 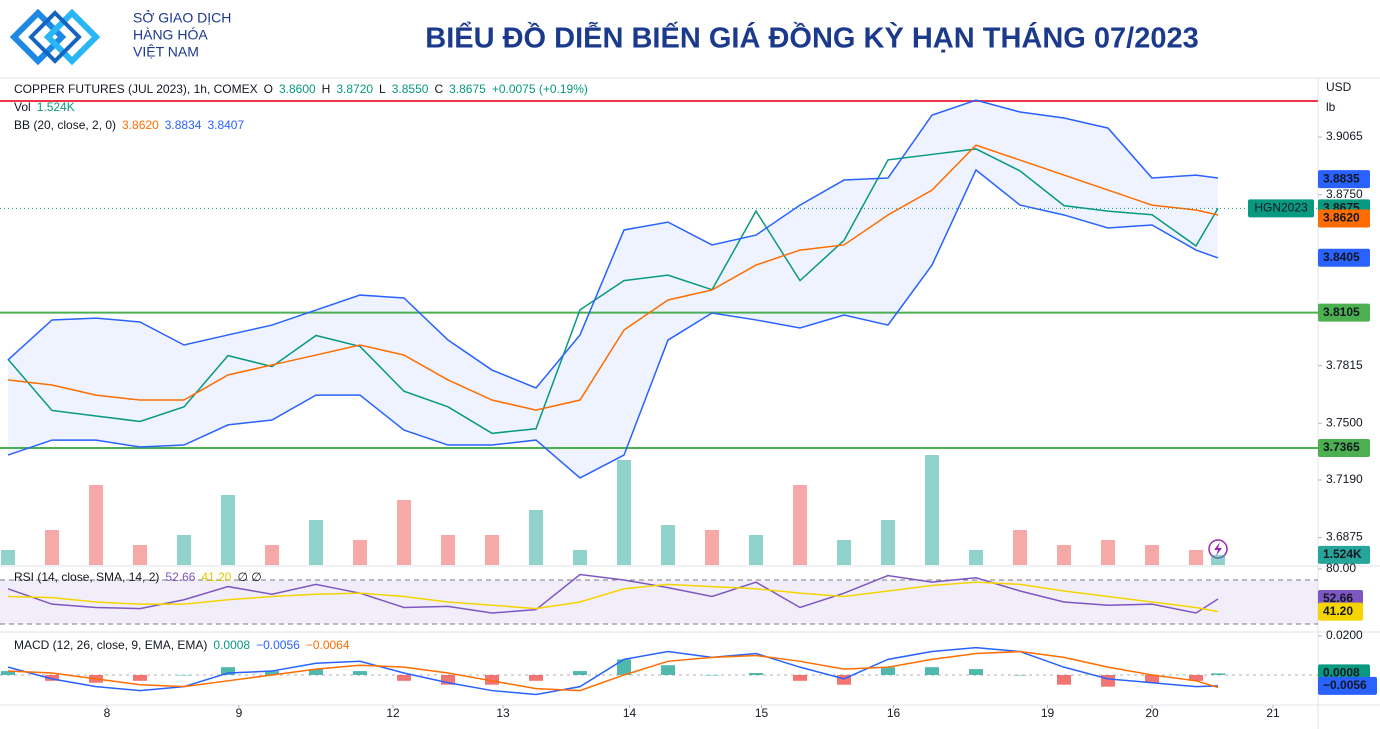 I want to click on price-tag-label: 3.7365, so click(x=1341, y=447).